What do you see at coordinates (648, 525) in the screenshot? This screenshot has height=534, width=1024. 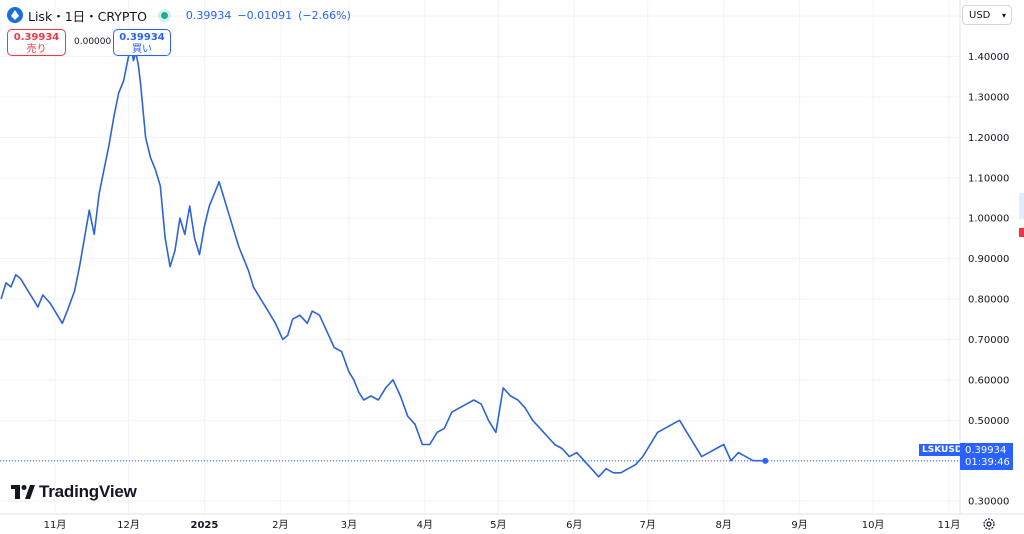 I see `time-tick-label: 7月` at bounding box center [648, 525].